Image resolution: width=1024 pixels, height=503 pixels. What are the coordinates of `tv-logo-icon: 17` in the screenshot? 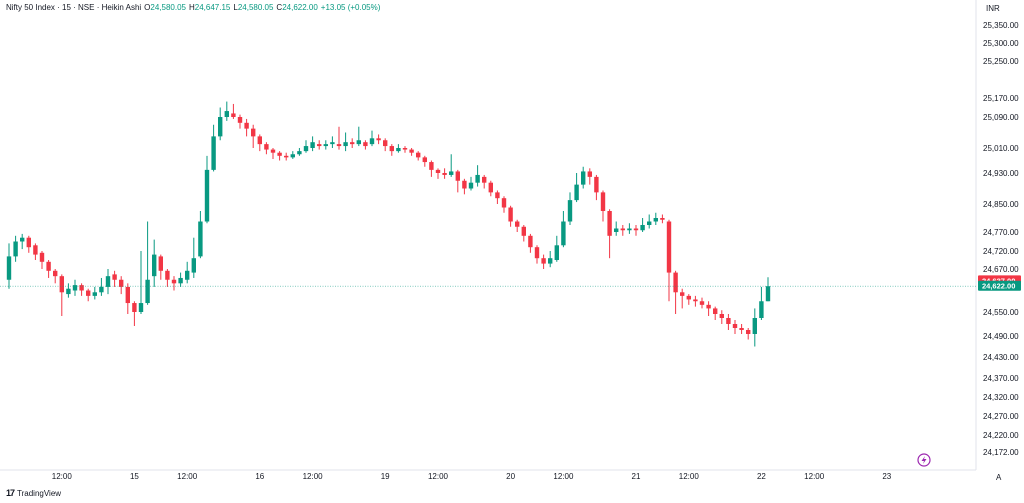 It's located at (10, 493).